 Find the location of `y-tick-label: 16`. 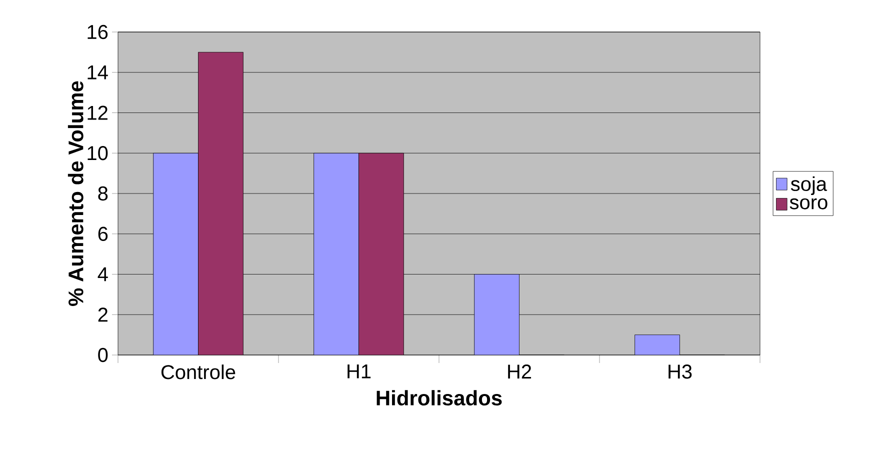

y-tick-label: 16 is located at coordinates (98, 32).